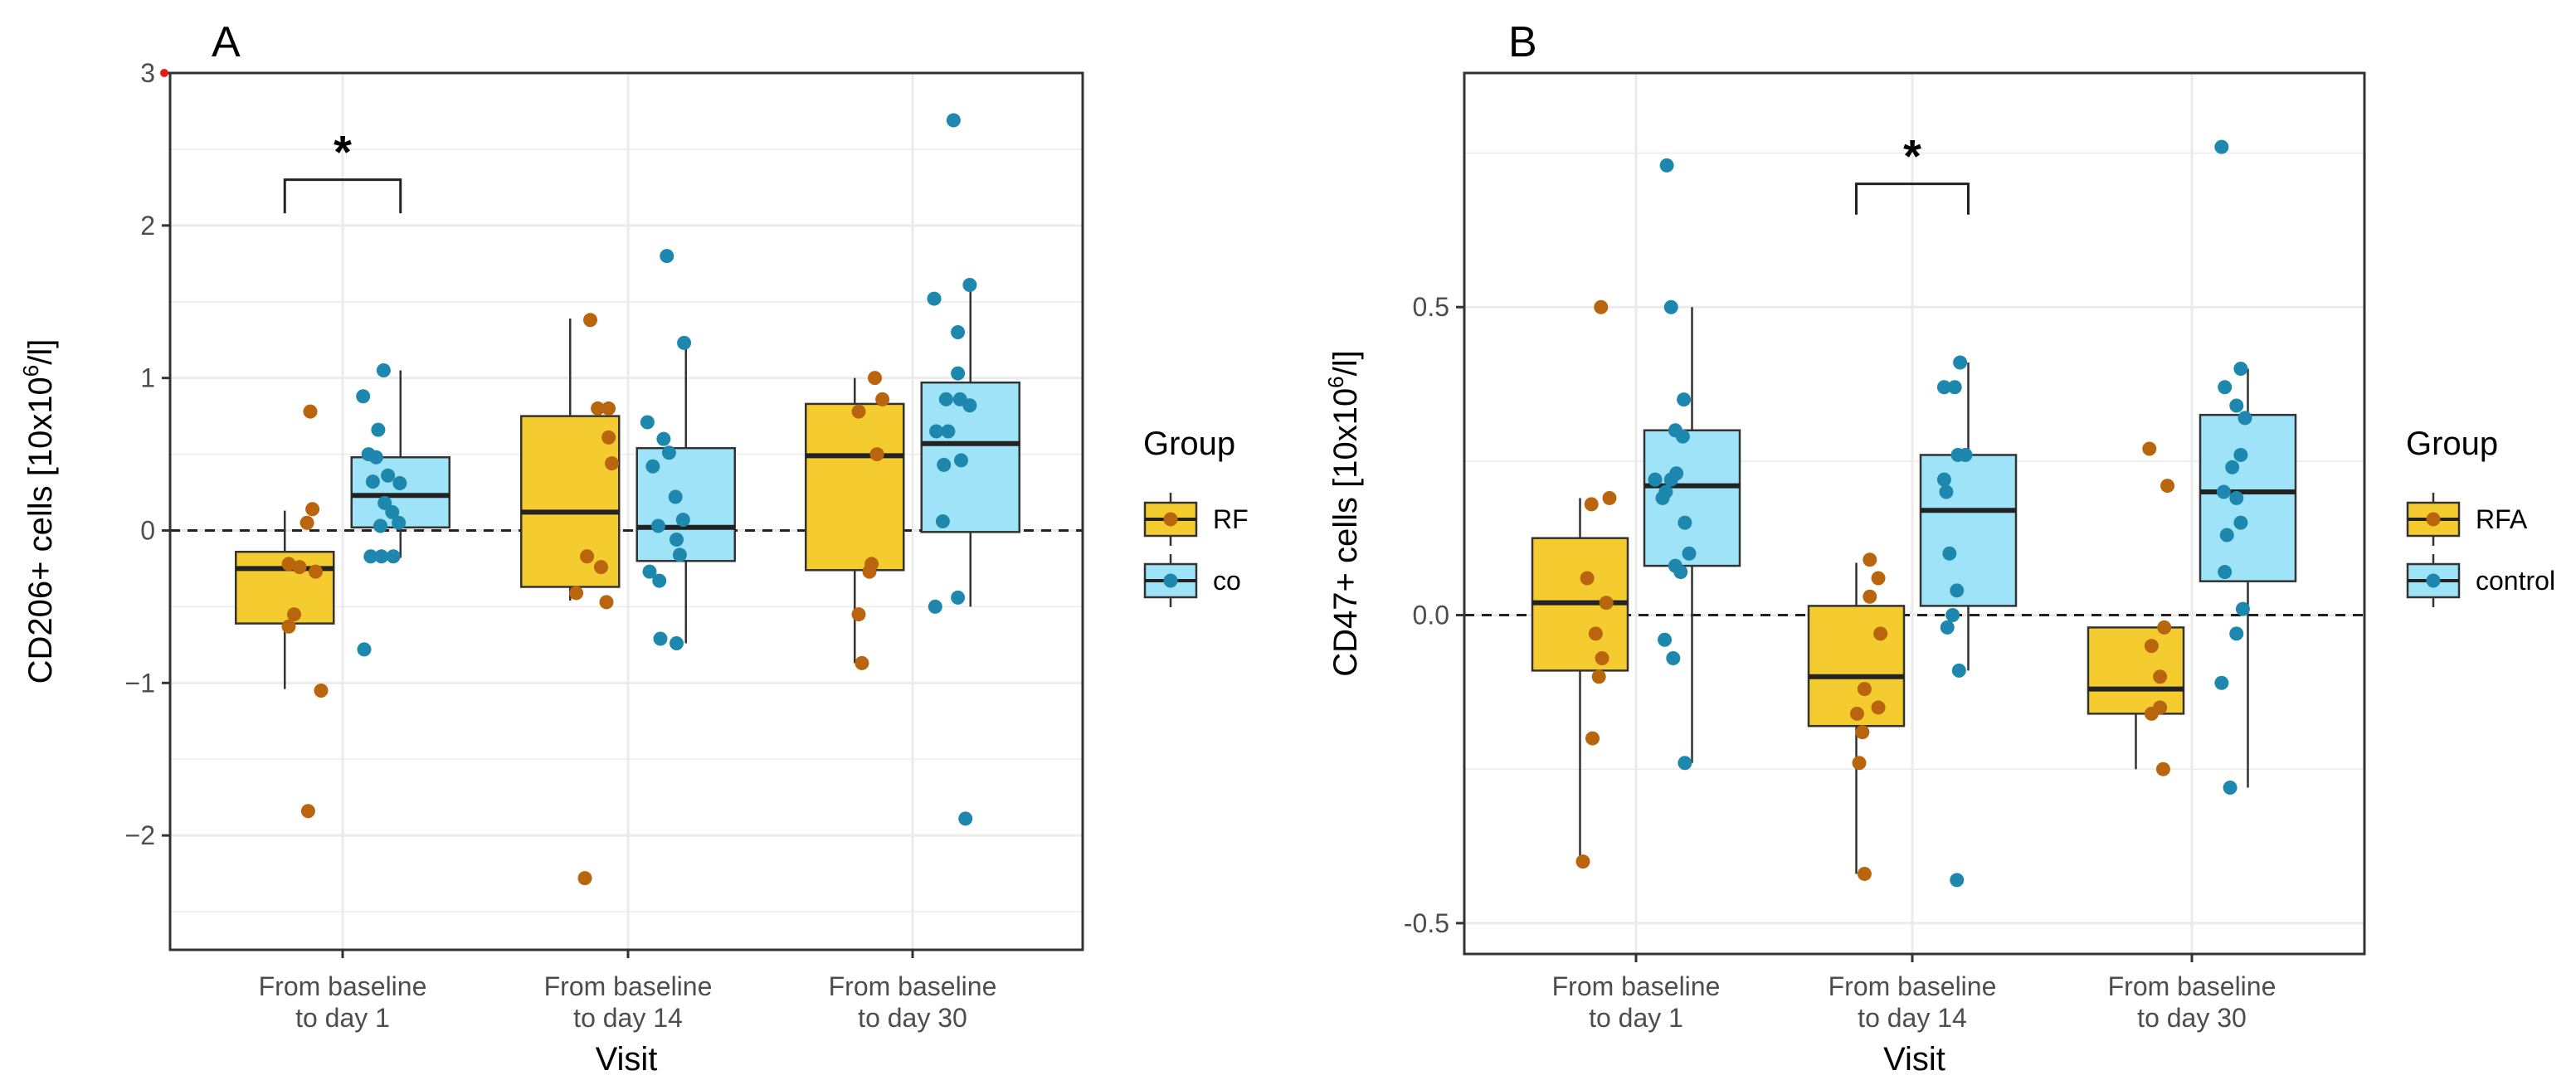 The image size is (2576, 1090). I want to click on panel-label: B, so click(1522, 42).